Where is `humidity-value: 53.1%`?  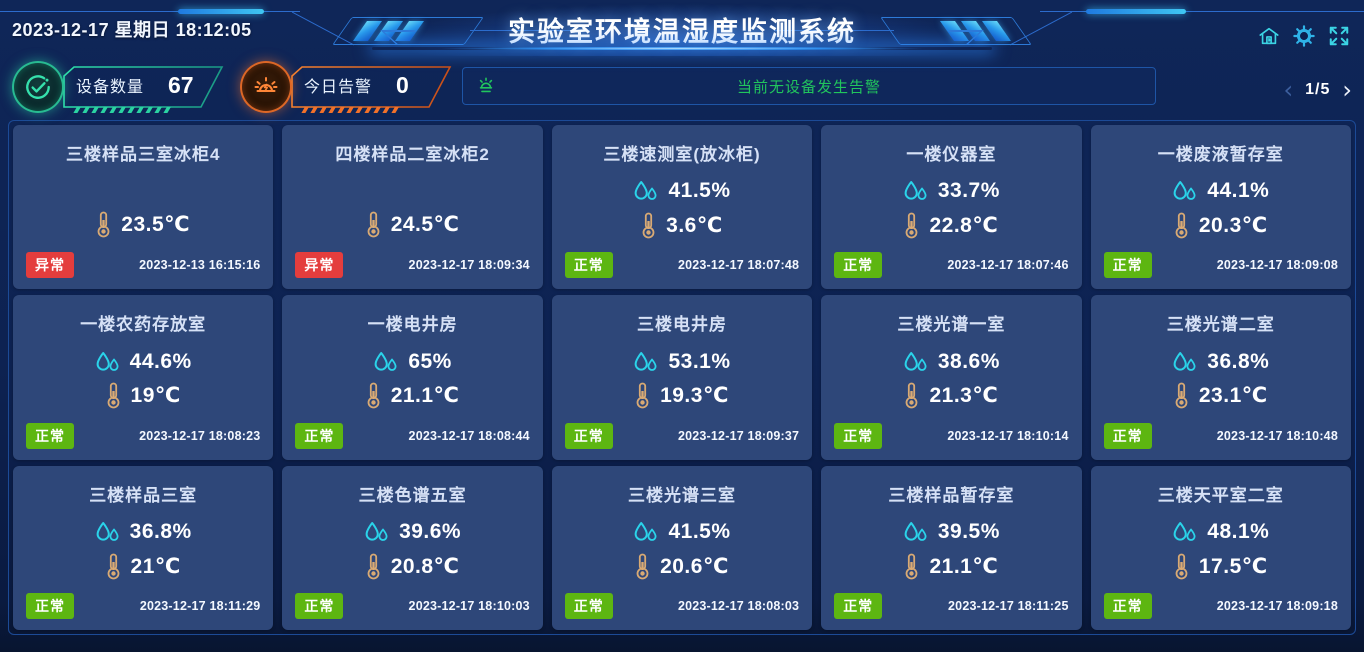 humidity-value: 53.1% is located at coordinates (699, 361).